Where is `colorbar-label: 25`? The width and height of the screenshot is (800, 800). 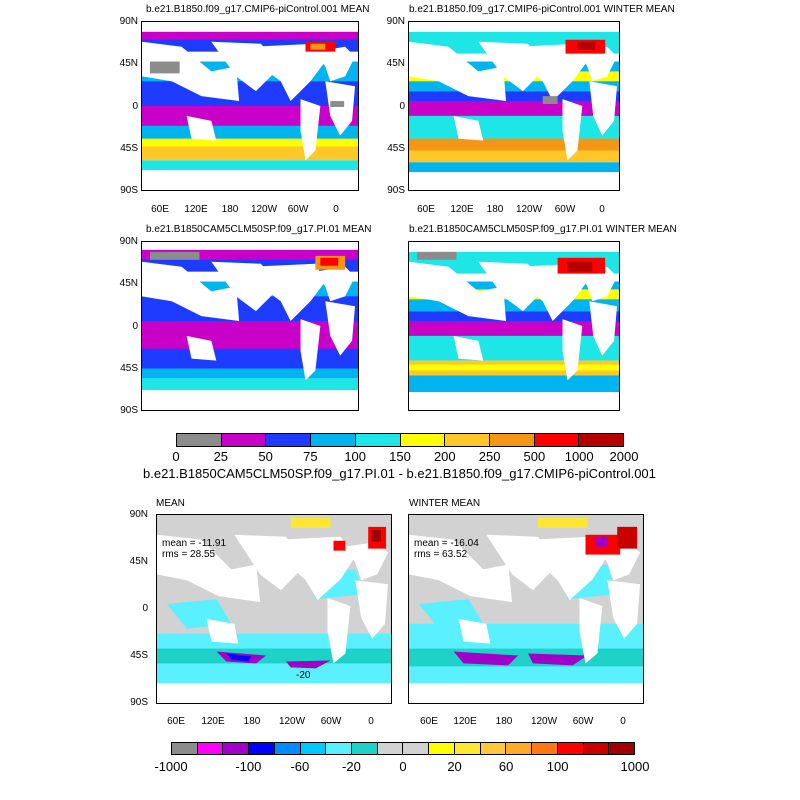 colorbar-label: 25 is located at coordinates (221, 456).